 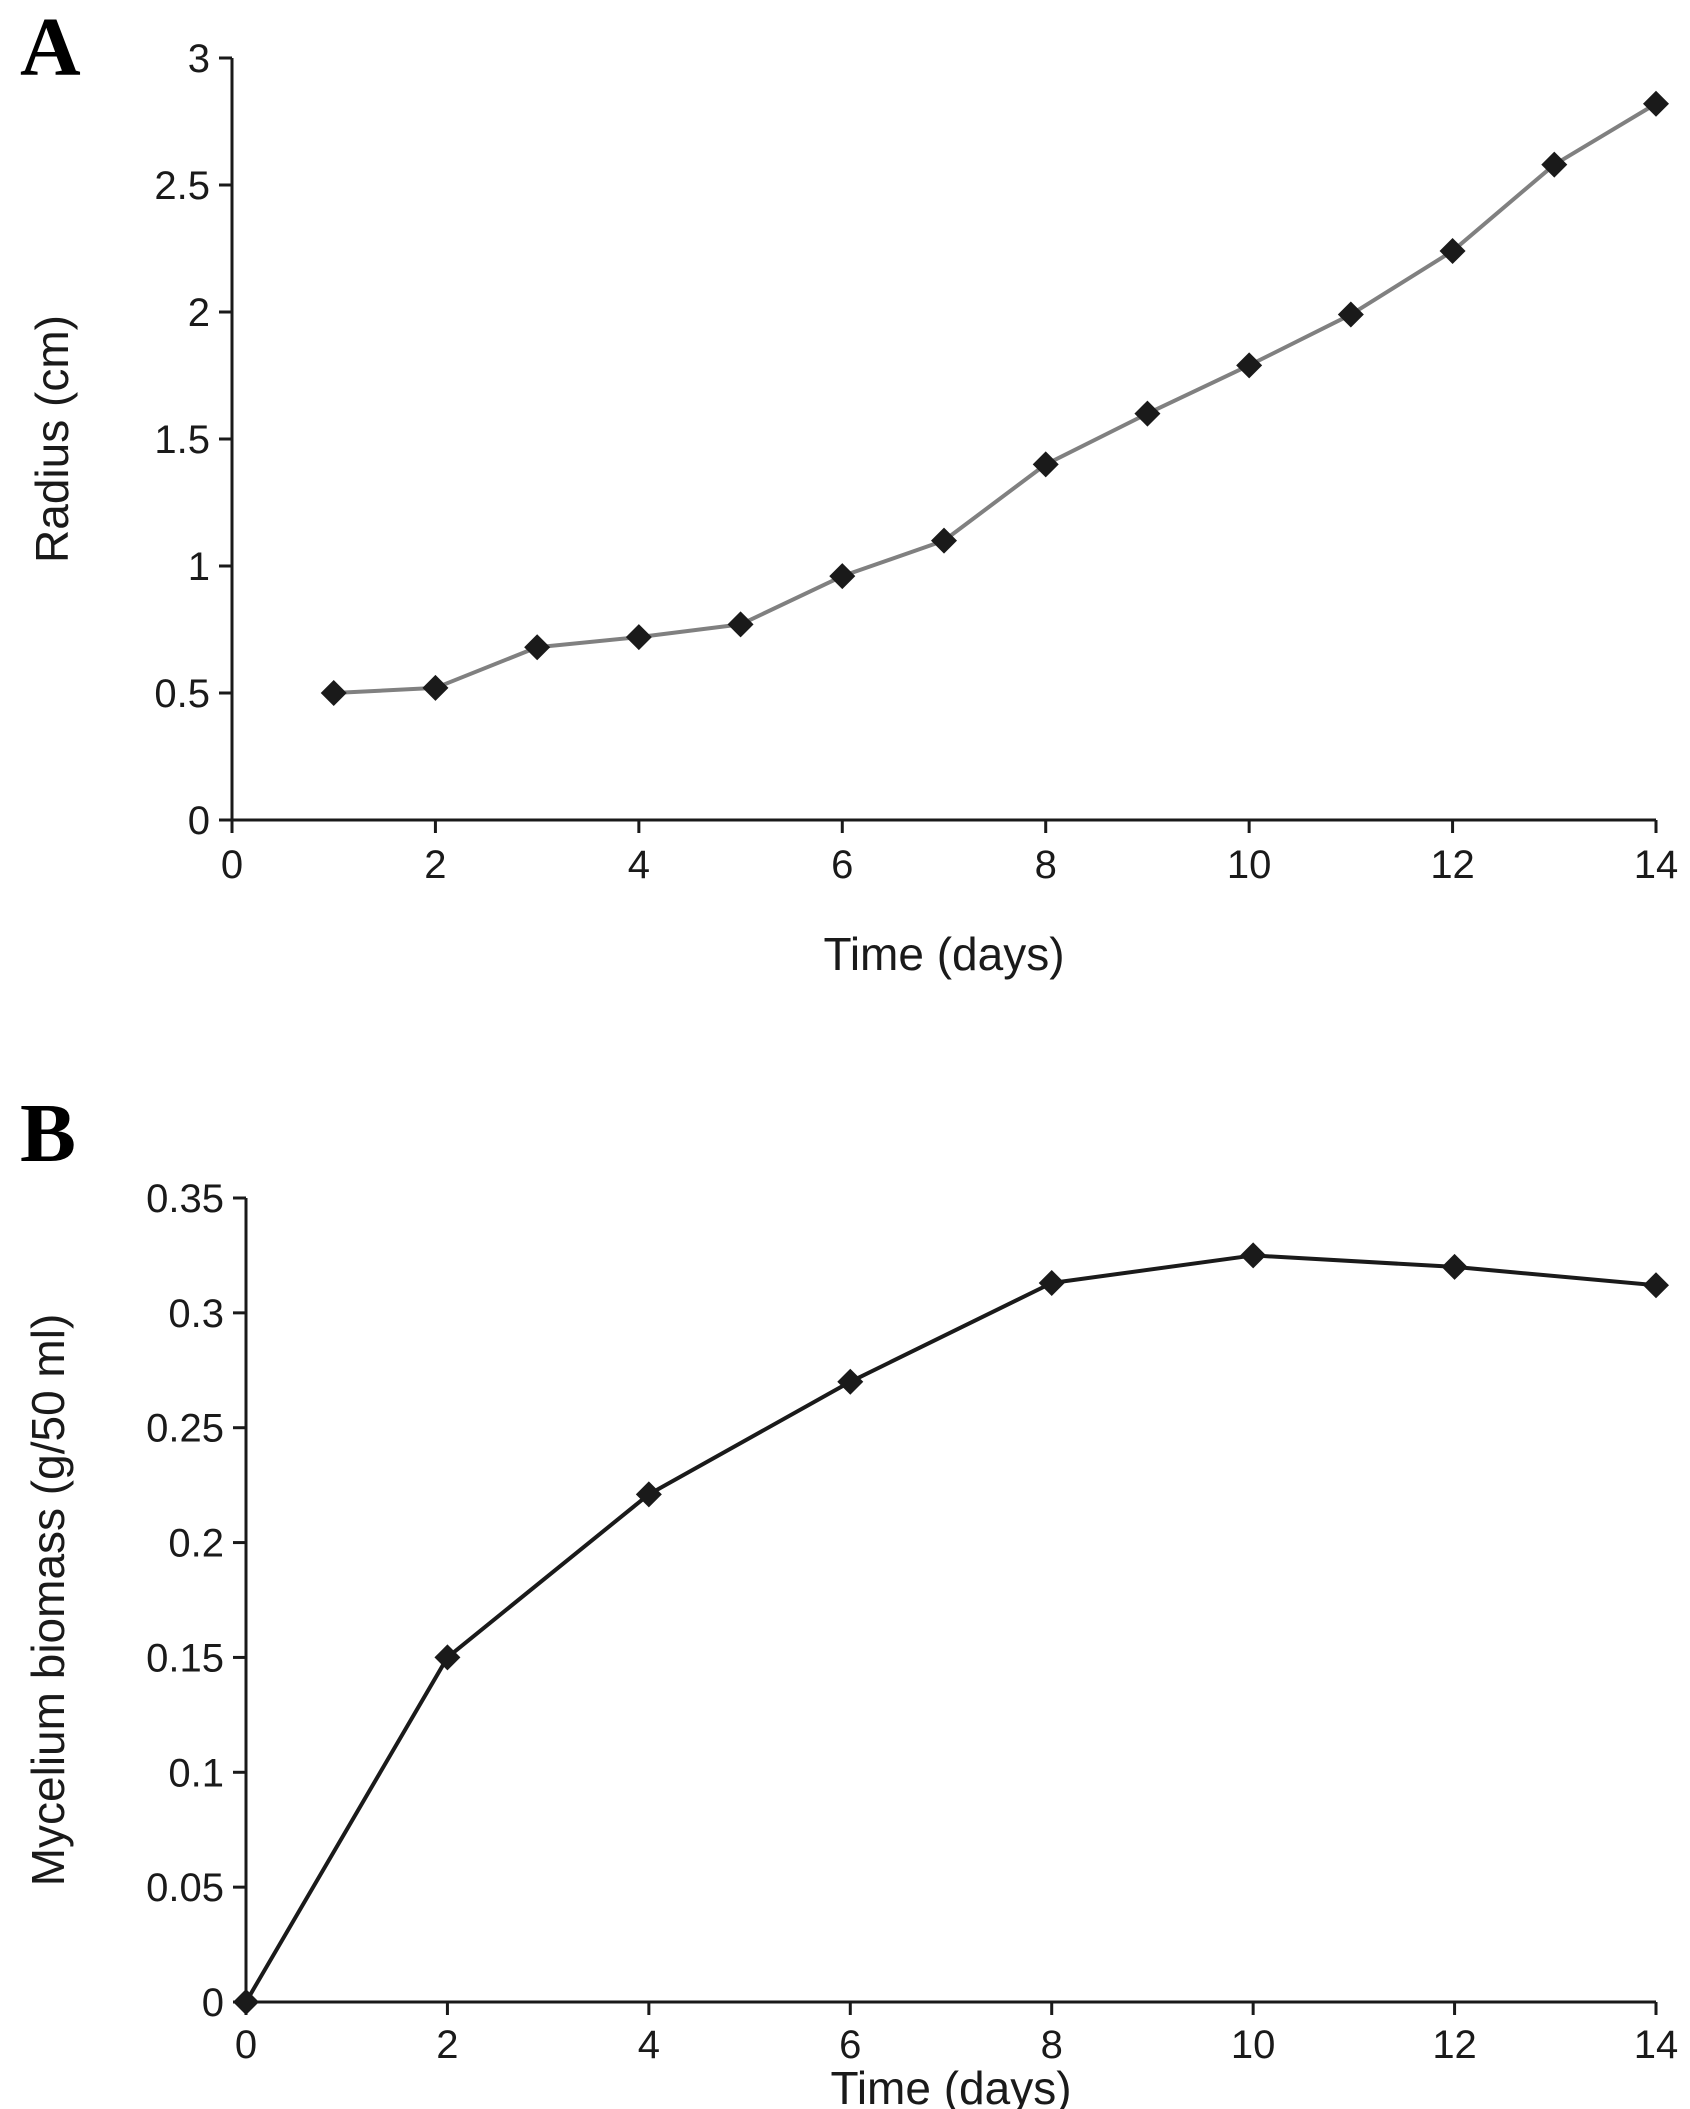 I want to click on y-tick-label: 0.3, so click(x=196, y=1314).